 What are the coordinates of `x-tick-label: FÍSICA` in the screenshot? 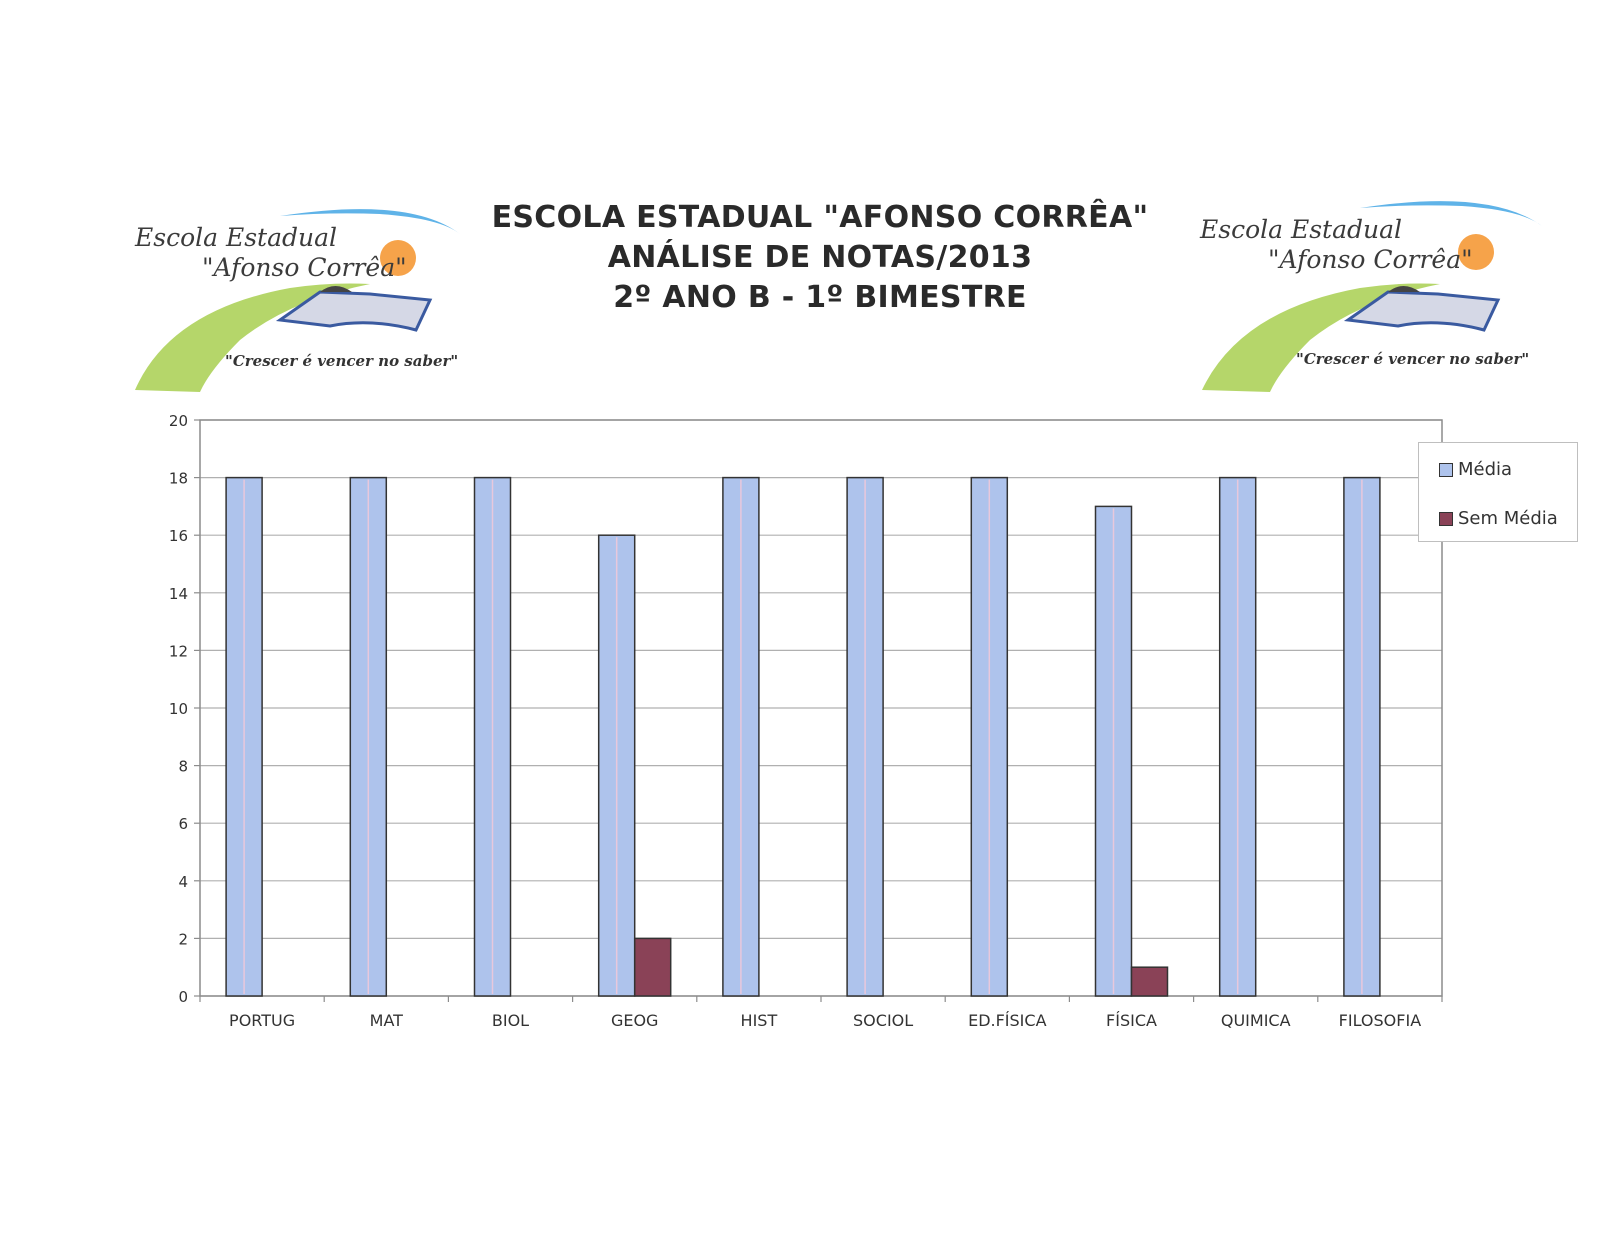 It's located at (1131, 1020).